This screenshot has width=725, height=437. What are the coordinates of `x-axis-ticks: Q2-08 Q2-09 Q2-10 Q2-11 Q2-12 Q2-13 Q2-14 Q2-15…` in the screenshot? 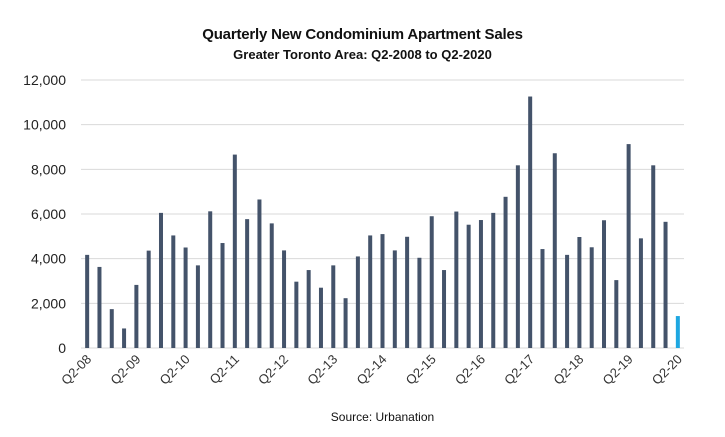 It's located at (371, 370).